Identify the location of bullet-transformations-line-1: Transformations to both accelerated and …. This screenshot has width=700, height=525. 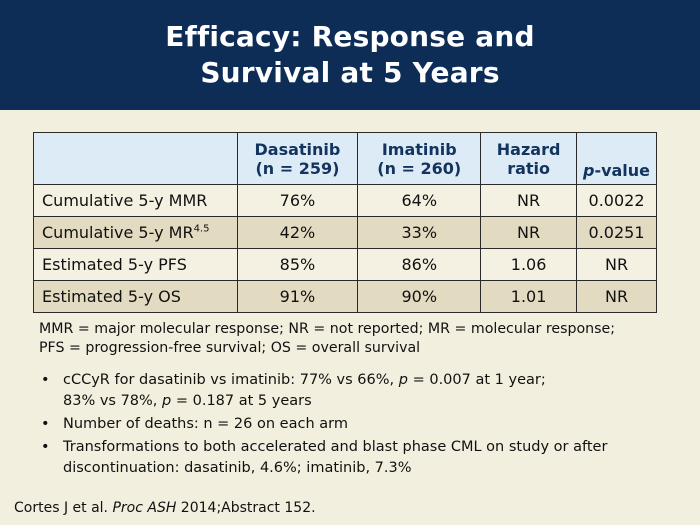
(335, 447).